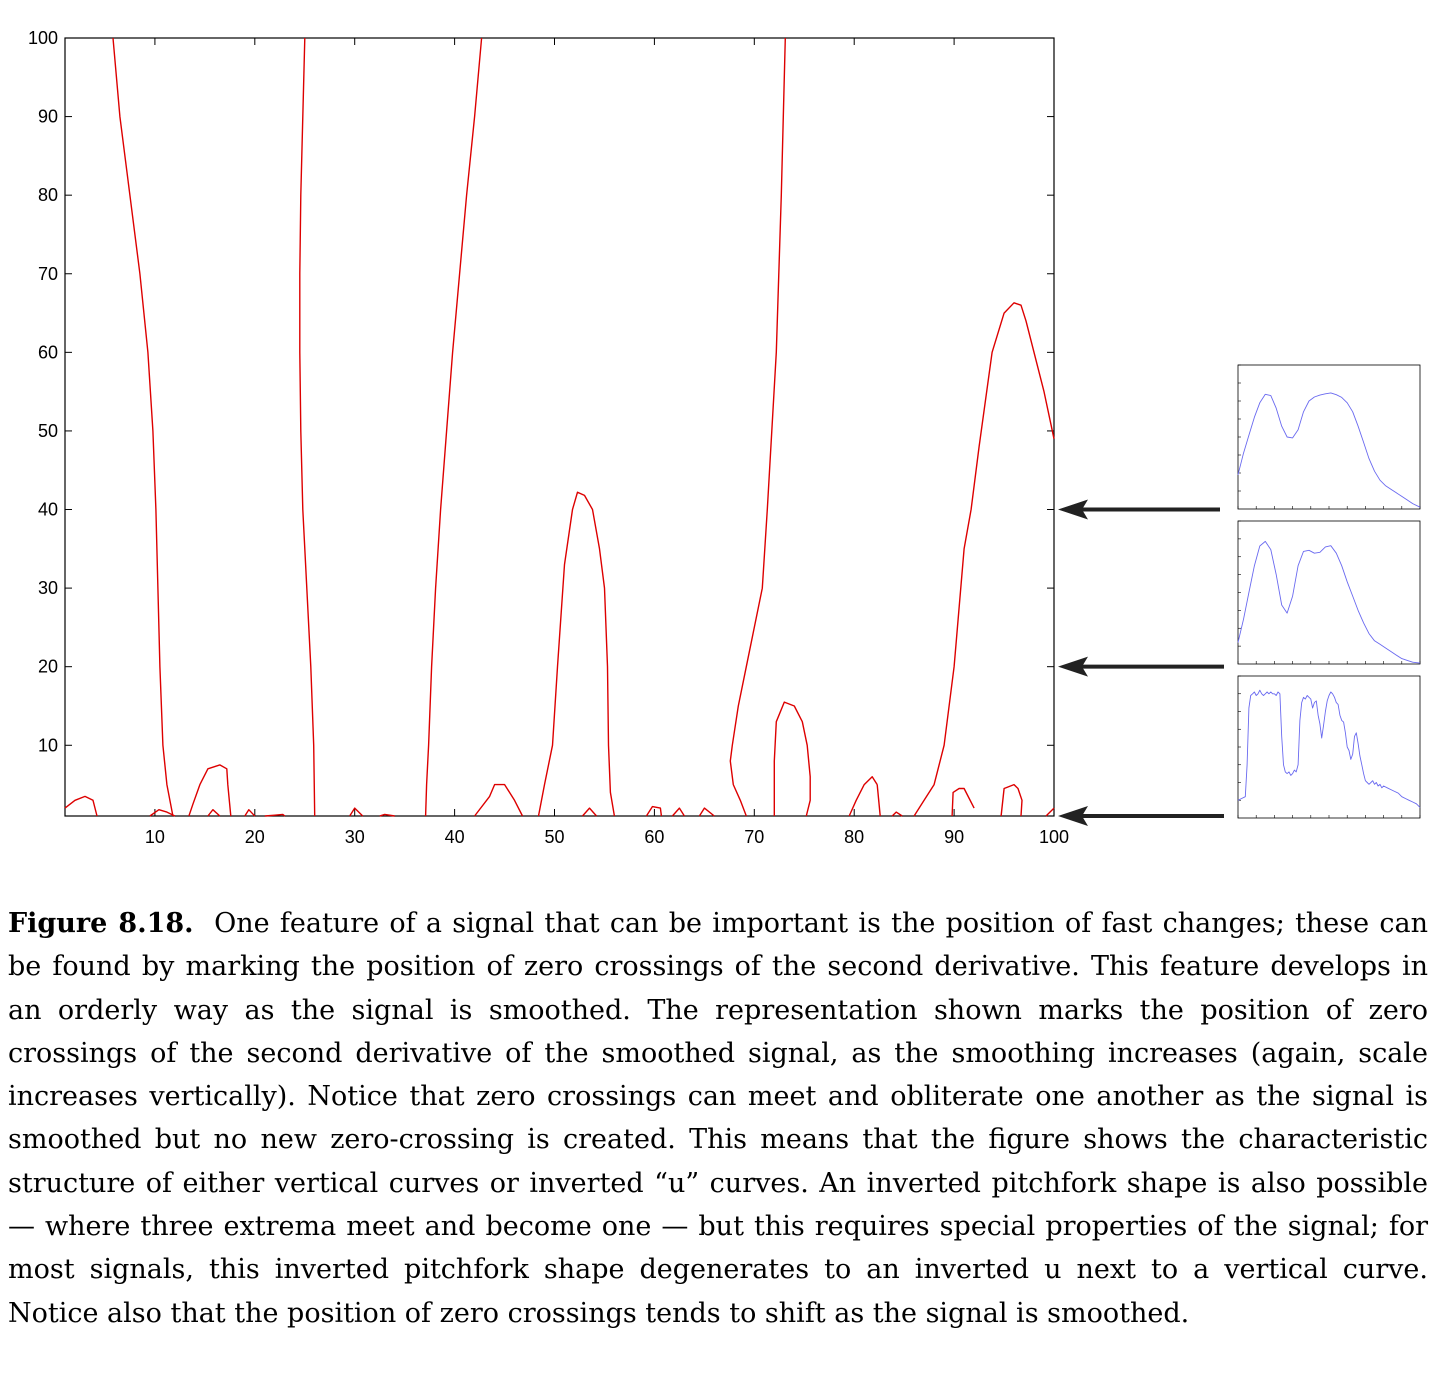 This screenshot has width=1445, height=1382. Describe the element at coordinates (48, 510) in the screenshot. I see `y-tick-label: 40` at that location.